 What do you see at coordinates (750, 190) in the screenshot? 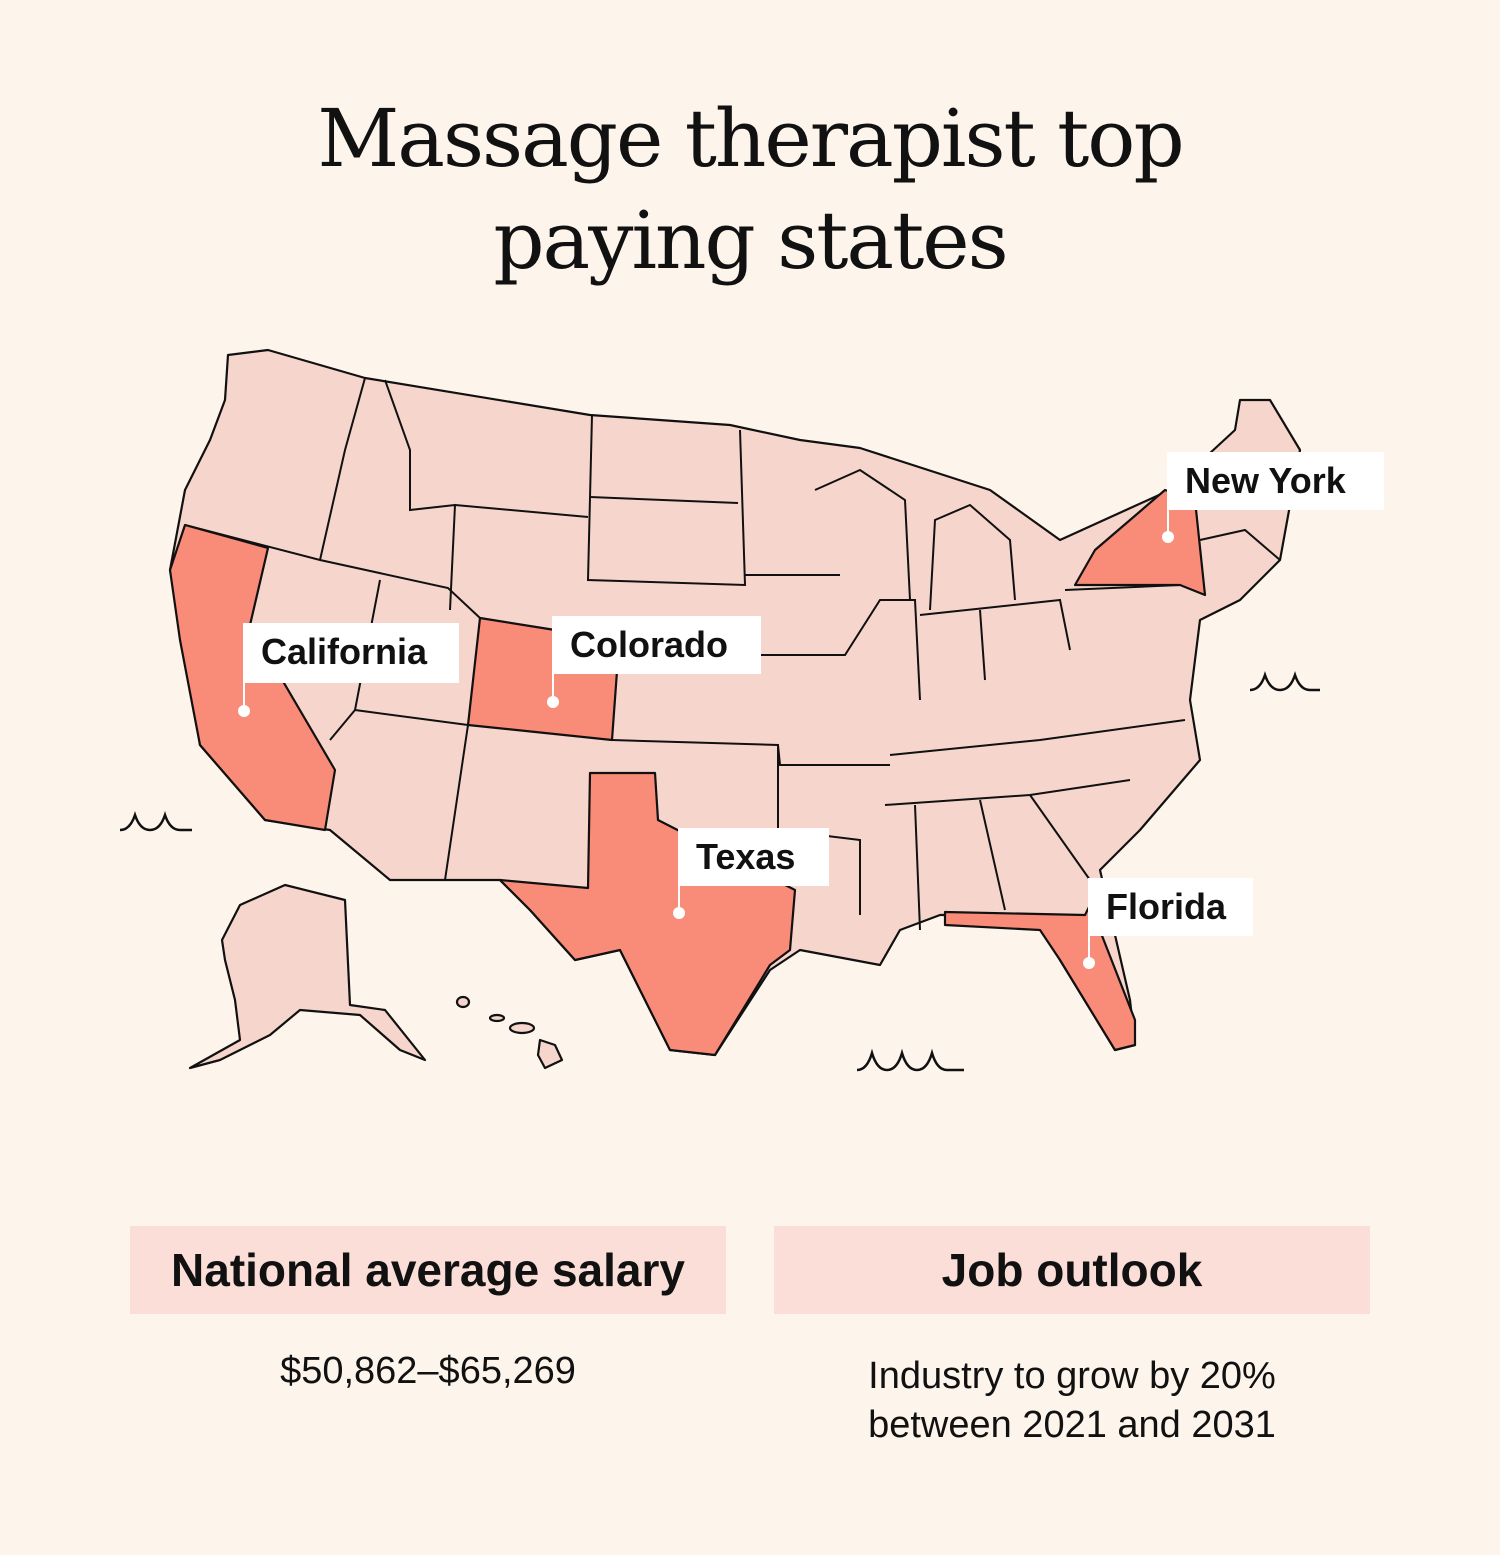
I see `page-title: Massage therapist top paying states` at bounding box center [750, 190].